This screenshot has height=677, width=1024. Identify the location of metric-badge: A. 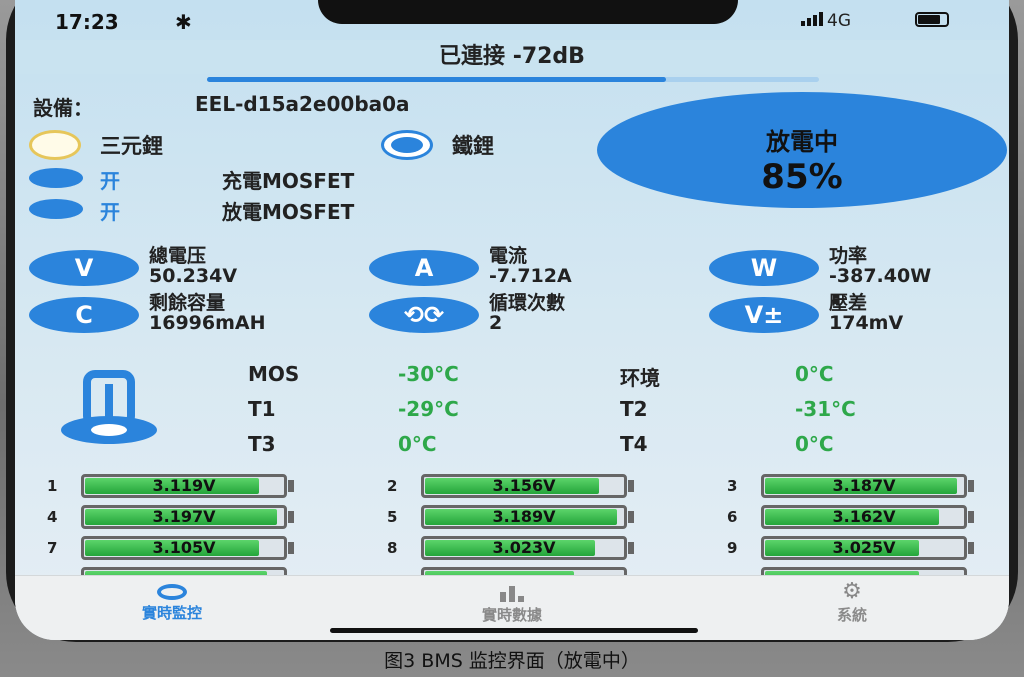
(424, 268).